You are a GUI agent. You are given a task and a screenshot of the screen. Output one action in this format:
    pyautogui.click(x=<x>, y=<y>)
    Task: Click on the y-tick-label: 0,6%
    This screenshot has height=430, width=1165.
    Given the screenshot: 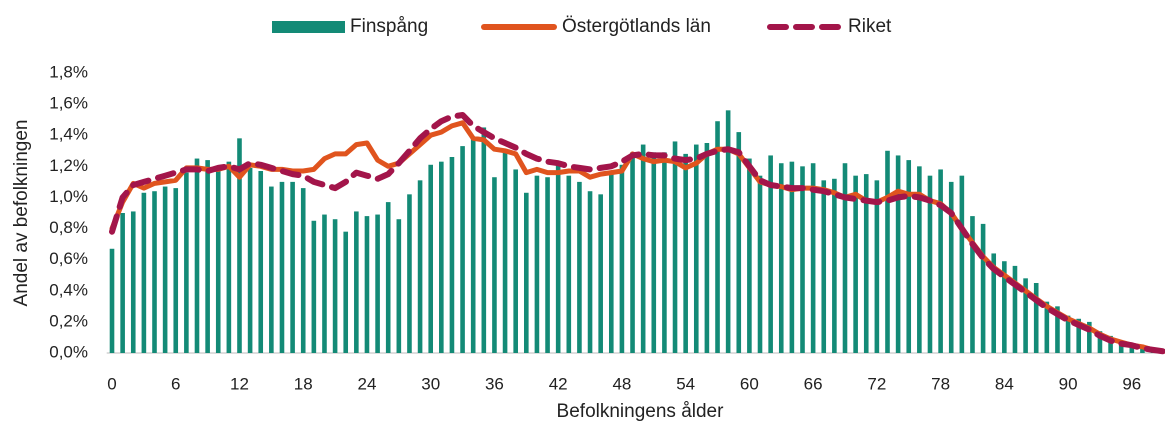 What is the action you would take?
    pyautogui.click(x=68, y=258)
    